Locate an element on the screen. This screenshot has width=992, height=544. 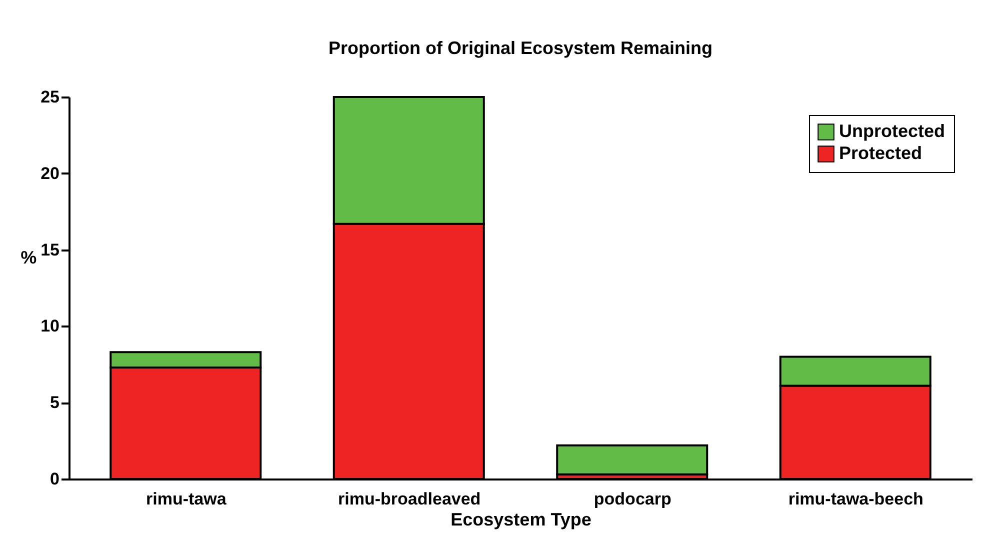
y-tick-label: 0 is located at coordinates (55, 479).